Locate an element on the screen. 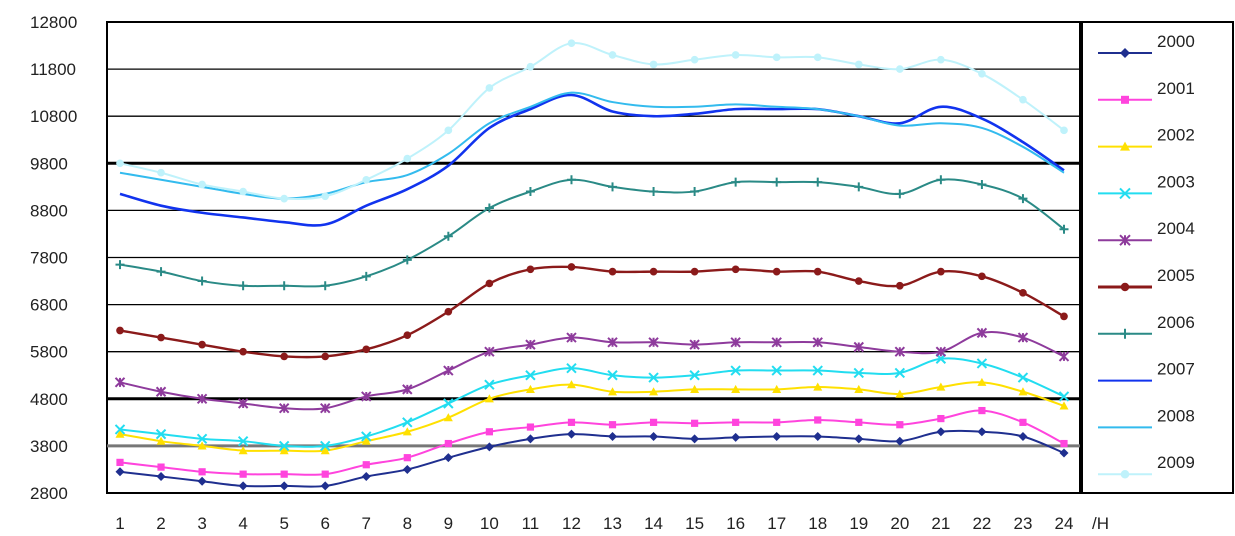 The height and width of the screenshot is (536, 1235). x-tick-label: 10 is located at coordinates (489, 523).